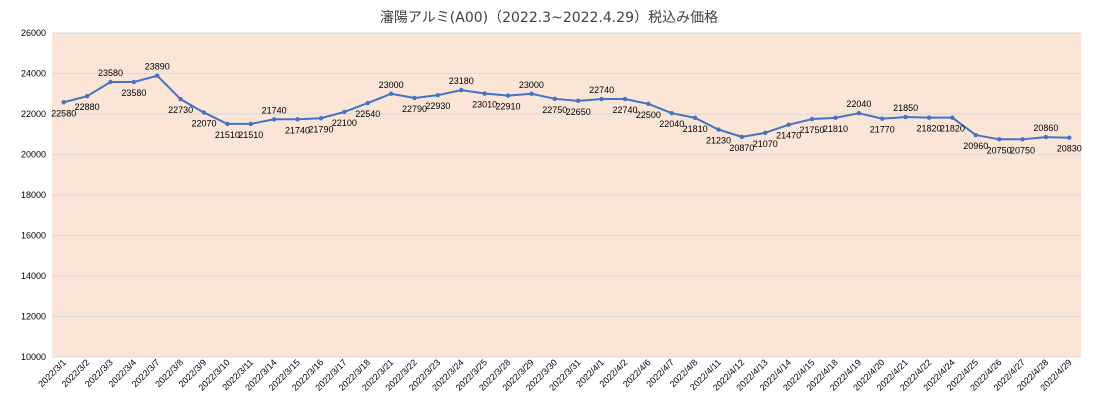 The width and height of the screenshot is (1099, 411). Describe the element at coordinates (765, 144) in the screenshot. I see `data-label: 21070` at that location.